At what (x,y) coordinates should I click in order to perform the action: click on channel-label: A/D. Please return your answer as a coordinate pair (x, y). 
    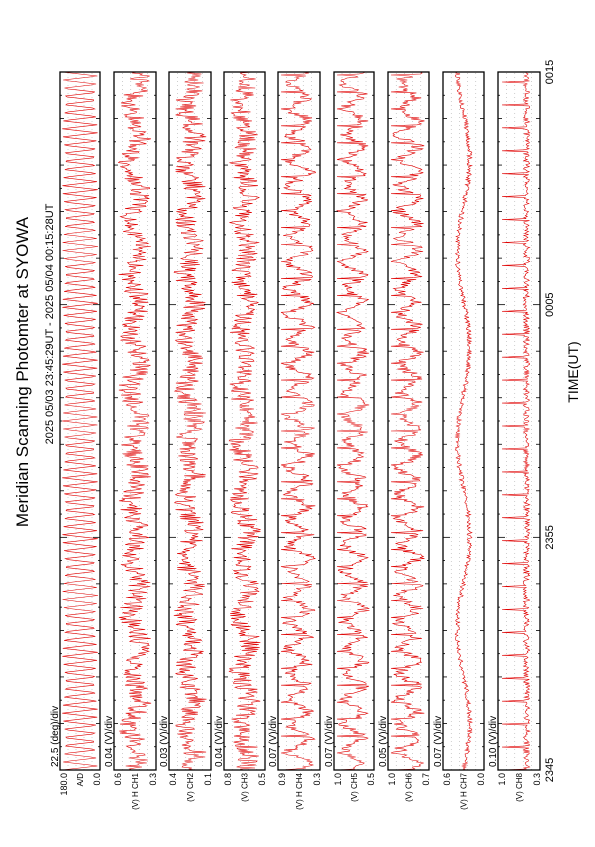
    Looking at the image, I should click on (80, 780).